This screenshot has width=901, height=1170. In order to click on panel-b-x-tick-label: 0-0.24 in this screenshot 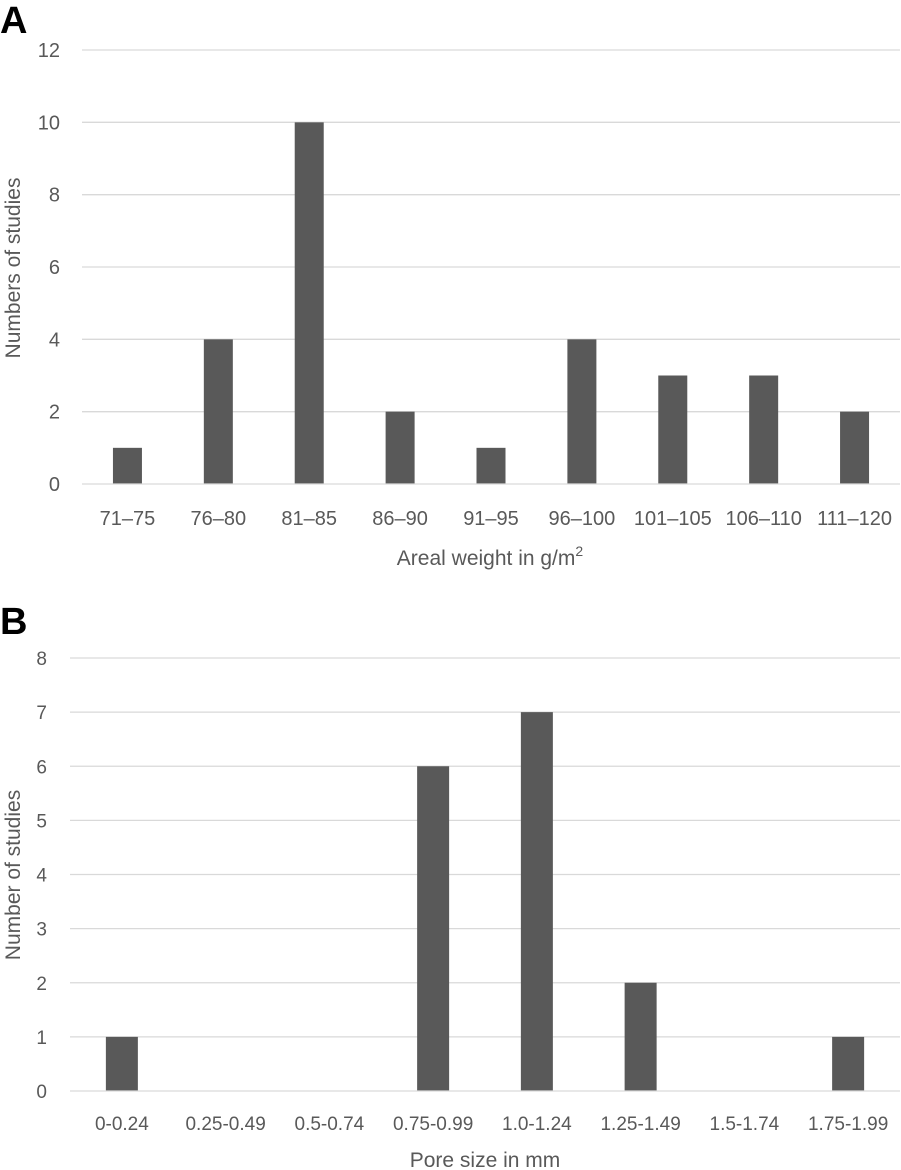, I will do `click(122, 1124)`.